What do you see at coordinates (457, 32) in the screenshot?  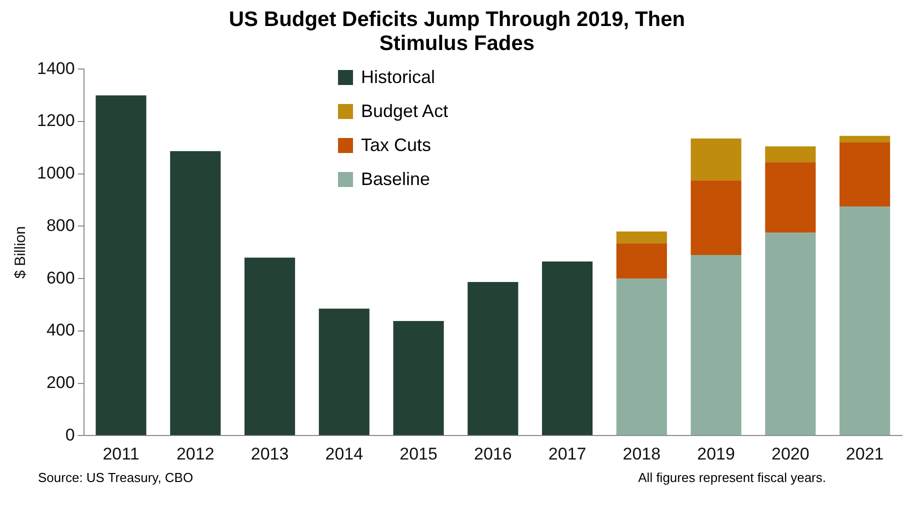 I see `chart-title: US Budget Deficits Jump Through 2019, Then Stimulus Fades` at bounding box center [457, 32].